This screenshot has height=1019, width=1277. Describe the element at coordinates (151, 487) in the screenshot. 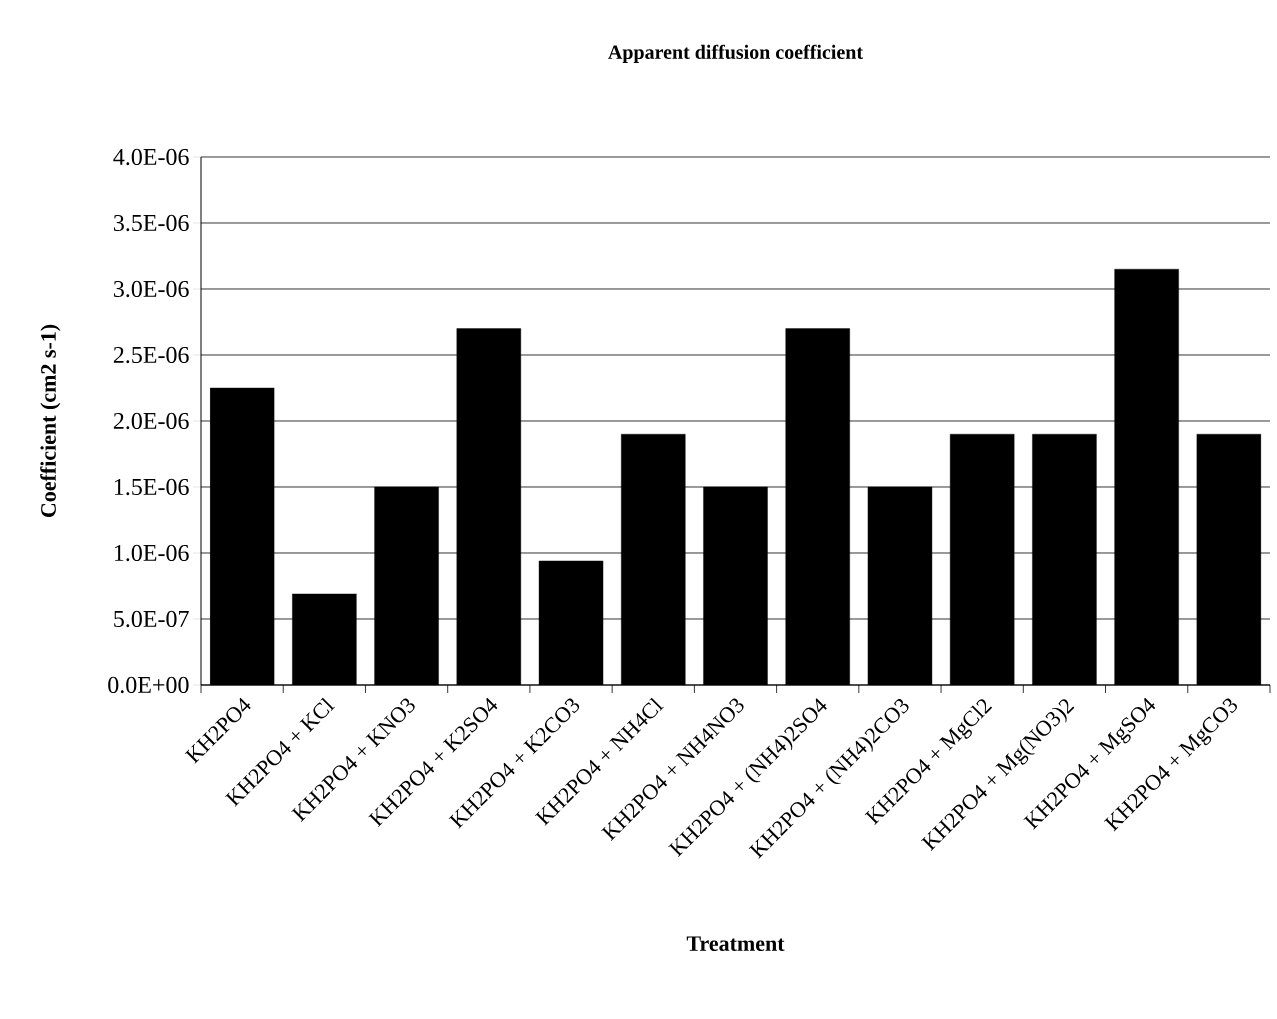

I see `y-tick-label: 1.5E-06` at that location.